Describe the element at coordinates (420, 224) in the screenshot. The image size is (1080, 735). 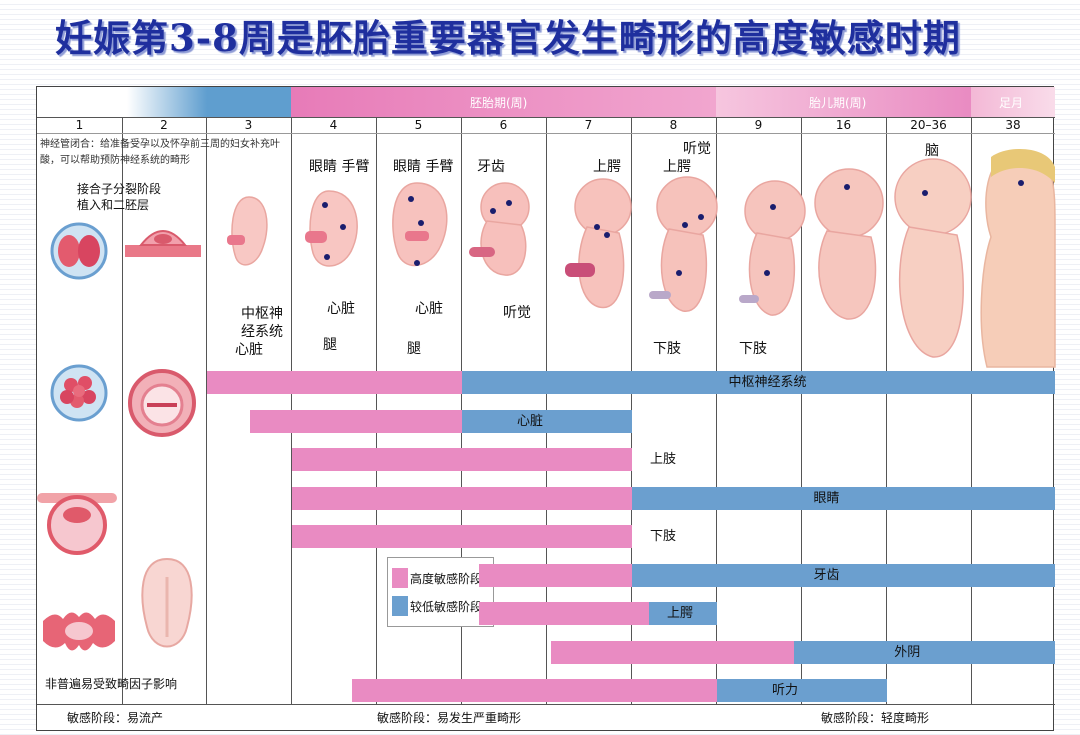
I see `embryo-week-5-illustration` at that location.